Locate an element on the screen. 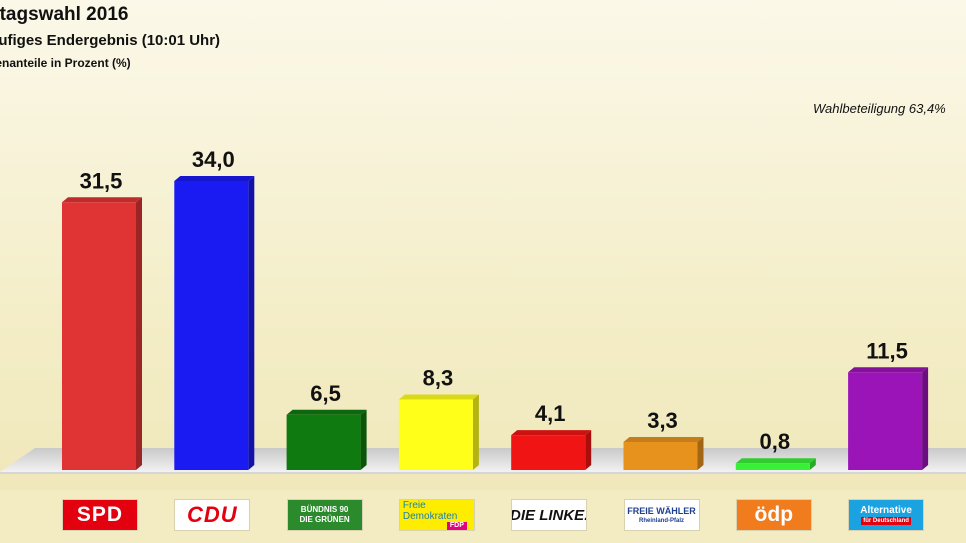 Image resolution: width=966 pixels, height=543 pixels. party-logo-3: BÜNDNIS 90 DIE GRÜNEN is located at coordinates (324, 515).